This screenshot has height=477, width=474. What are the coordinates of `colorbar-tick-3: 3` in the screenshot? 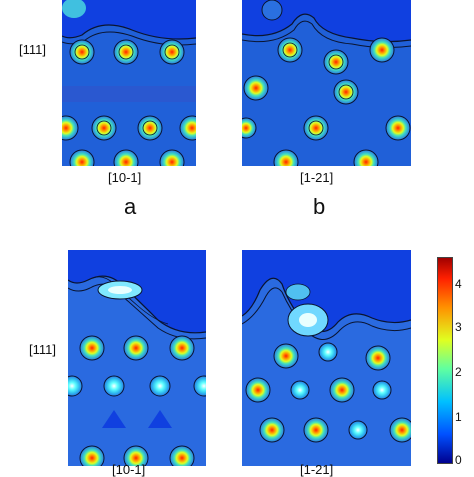 It's located at (458, 327).